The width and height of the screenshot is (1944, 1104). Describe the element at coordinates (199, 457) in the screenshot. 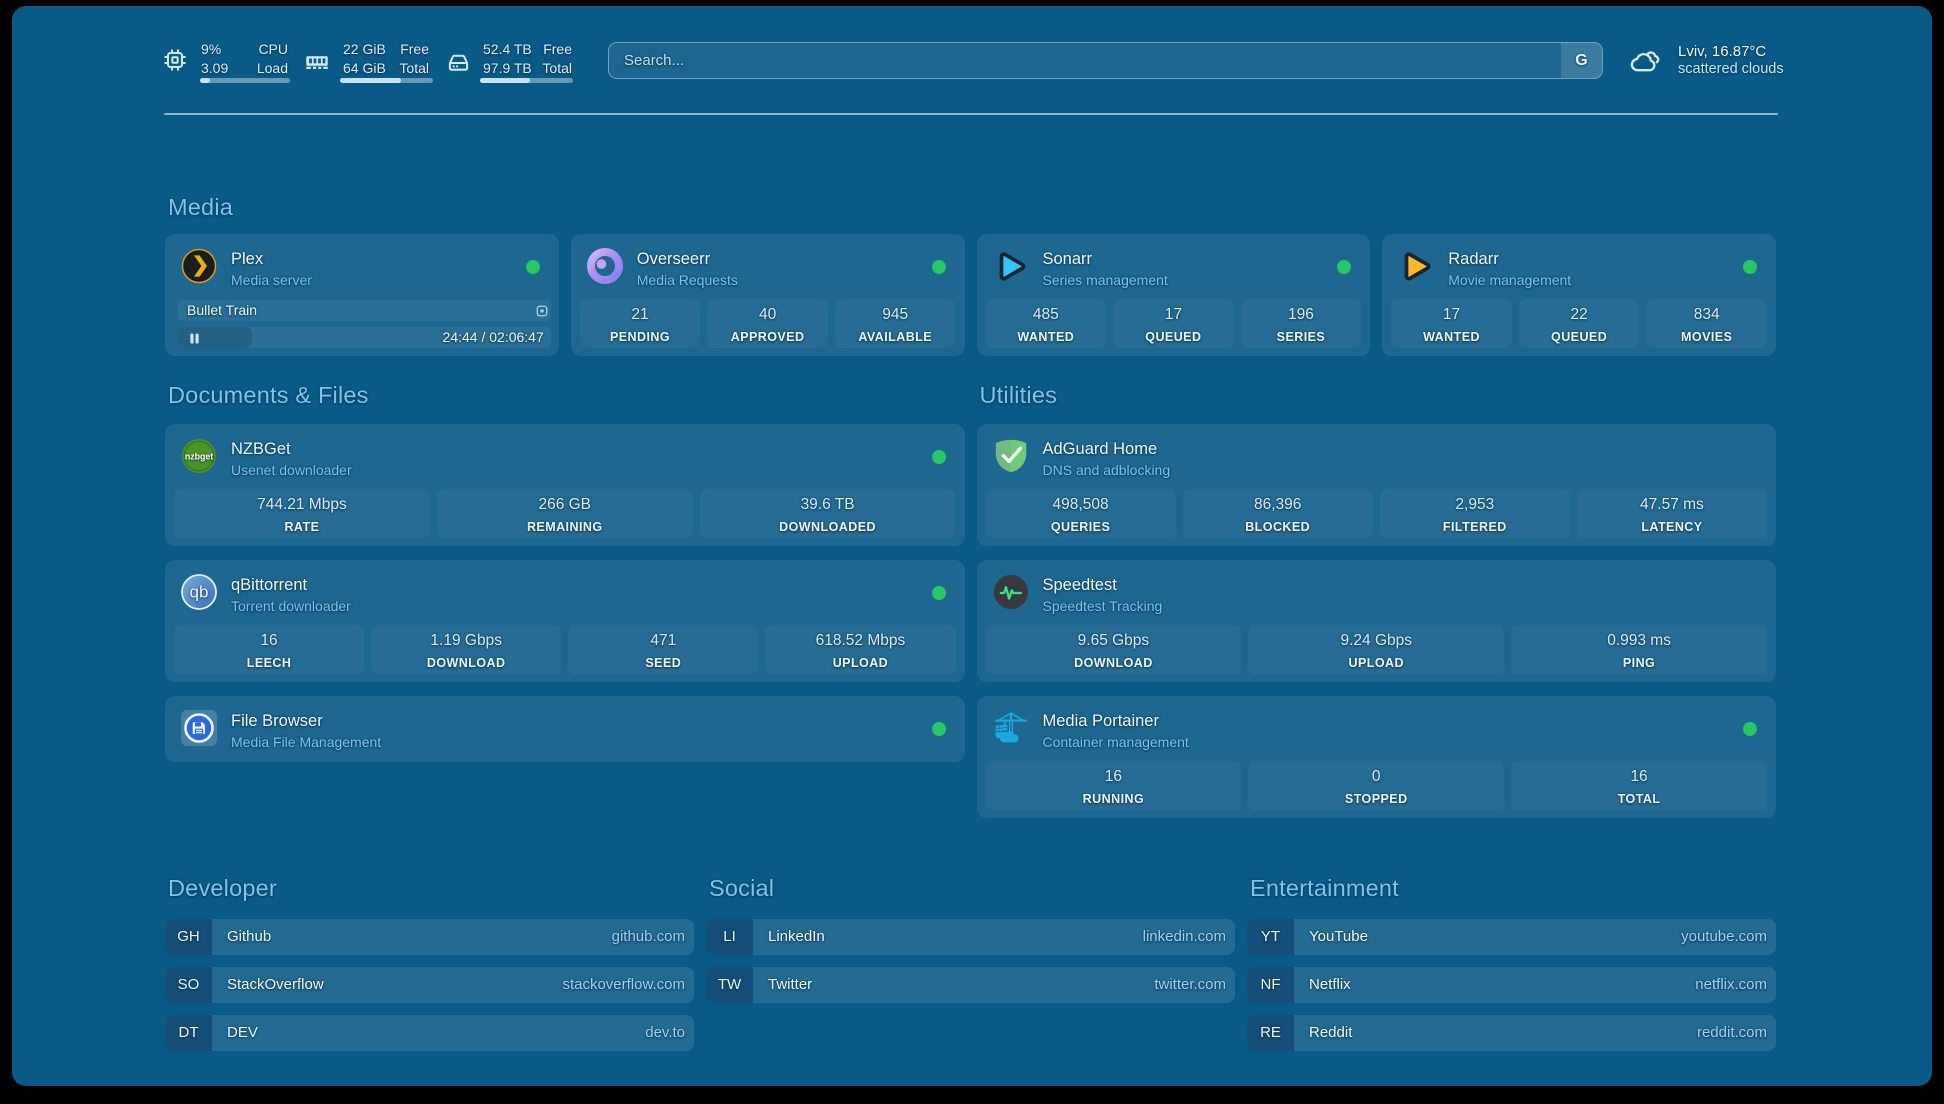

I see `svg-text: nzbget` at that location.